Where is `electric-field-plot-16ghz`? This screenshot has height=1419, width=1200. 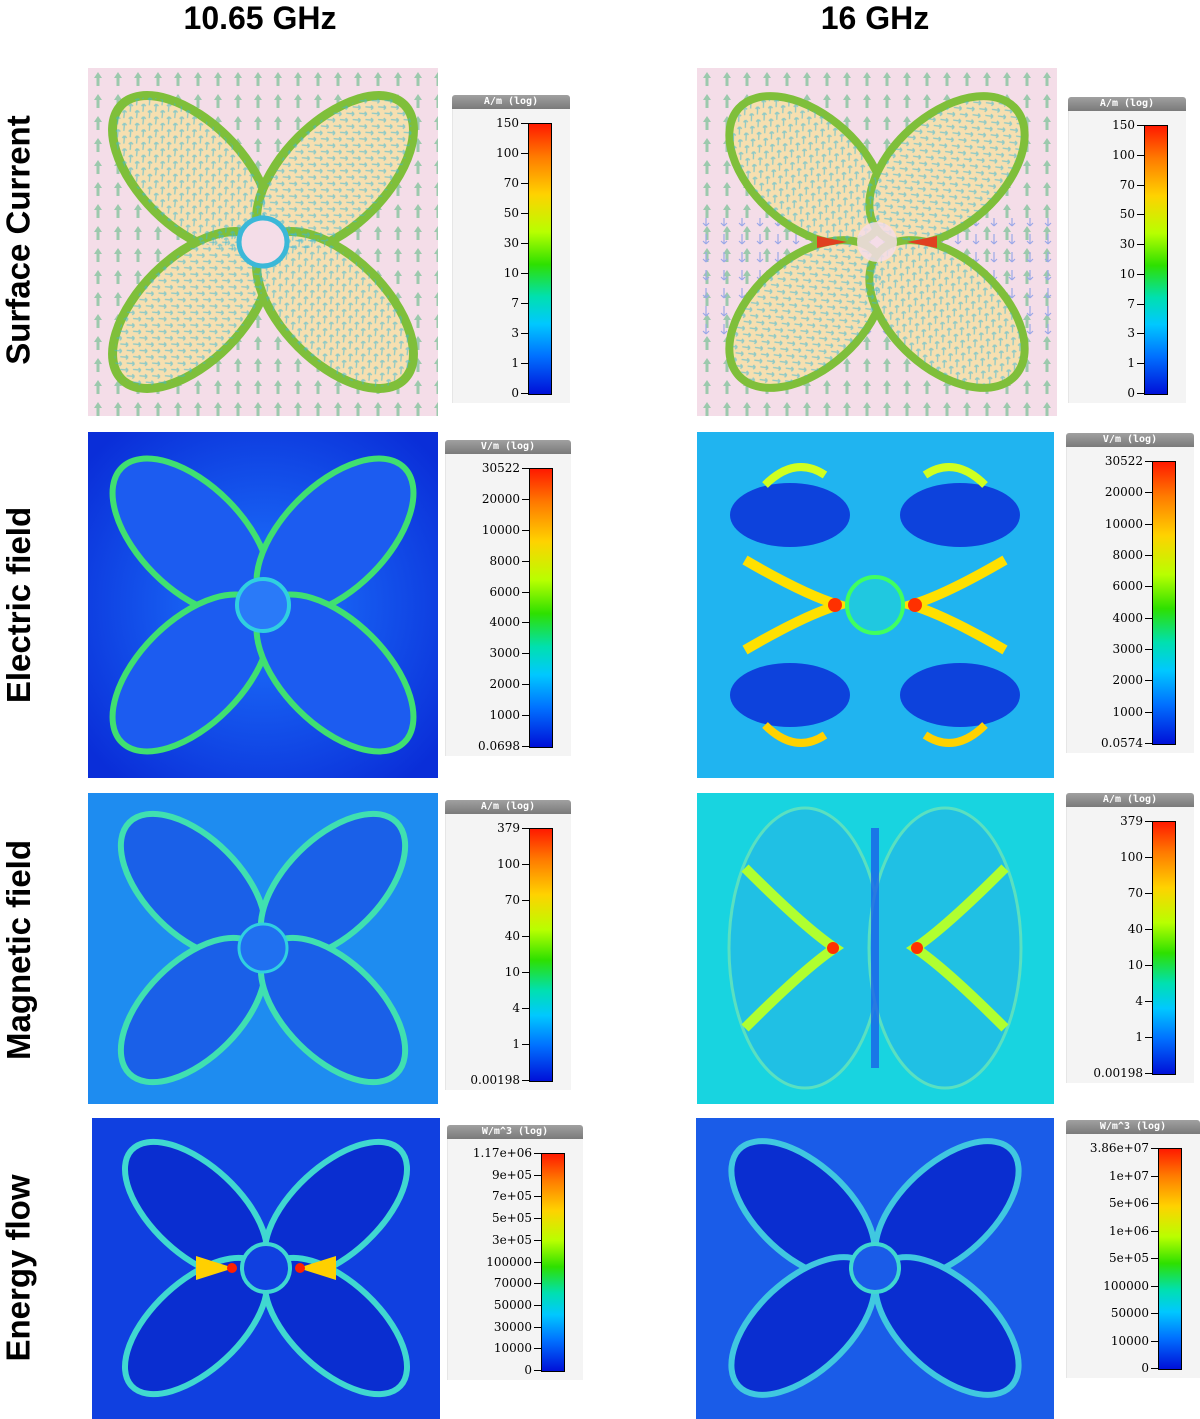
electric-field-plot-16ghz is located at coordinates (875, 605).